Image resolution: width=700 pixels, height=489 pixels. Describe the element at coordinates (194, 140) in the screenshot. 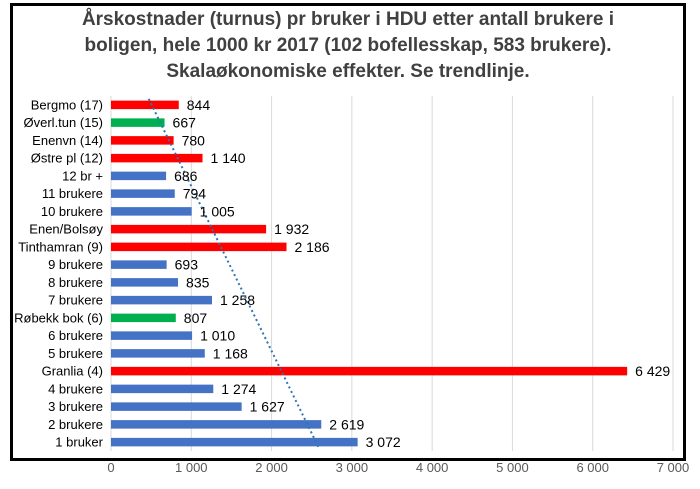

I see `value-label-2: 780` at that location.